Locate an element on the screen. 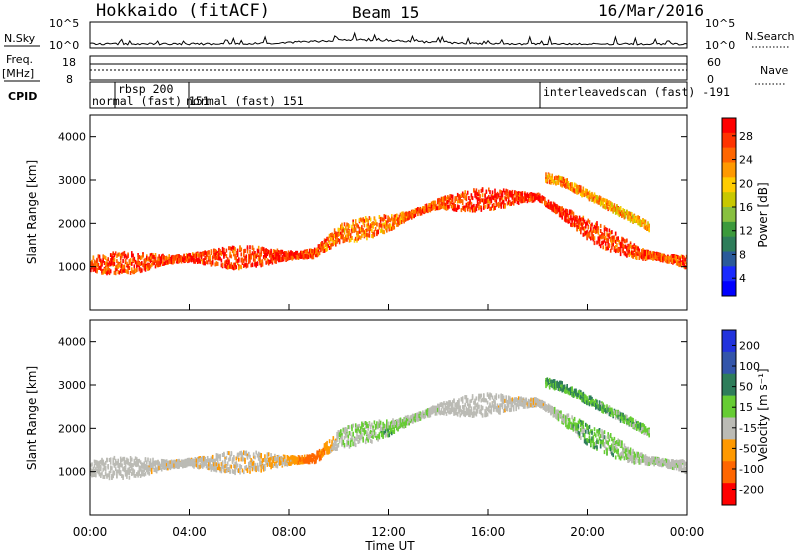 This screenshot has height=554, width=800. noise-tick-bottom: 10^0 is located at coordinates (64, 45).